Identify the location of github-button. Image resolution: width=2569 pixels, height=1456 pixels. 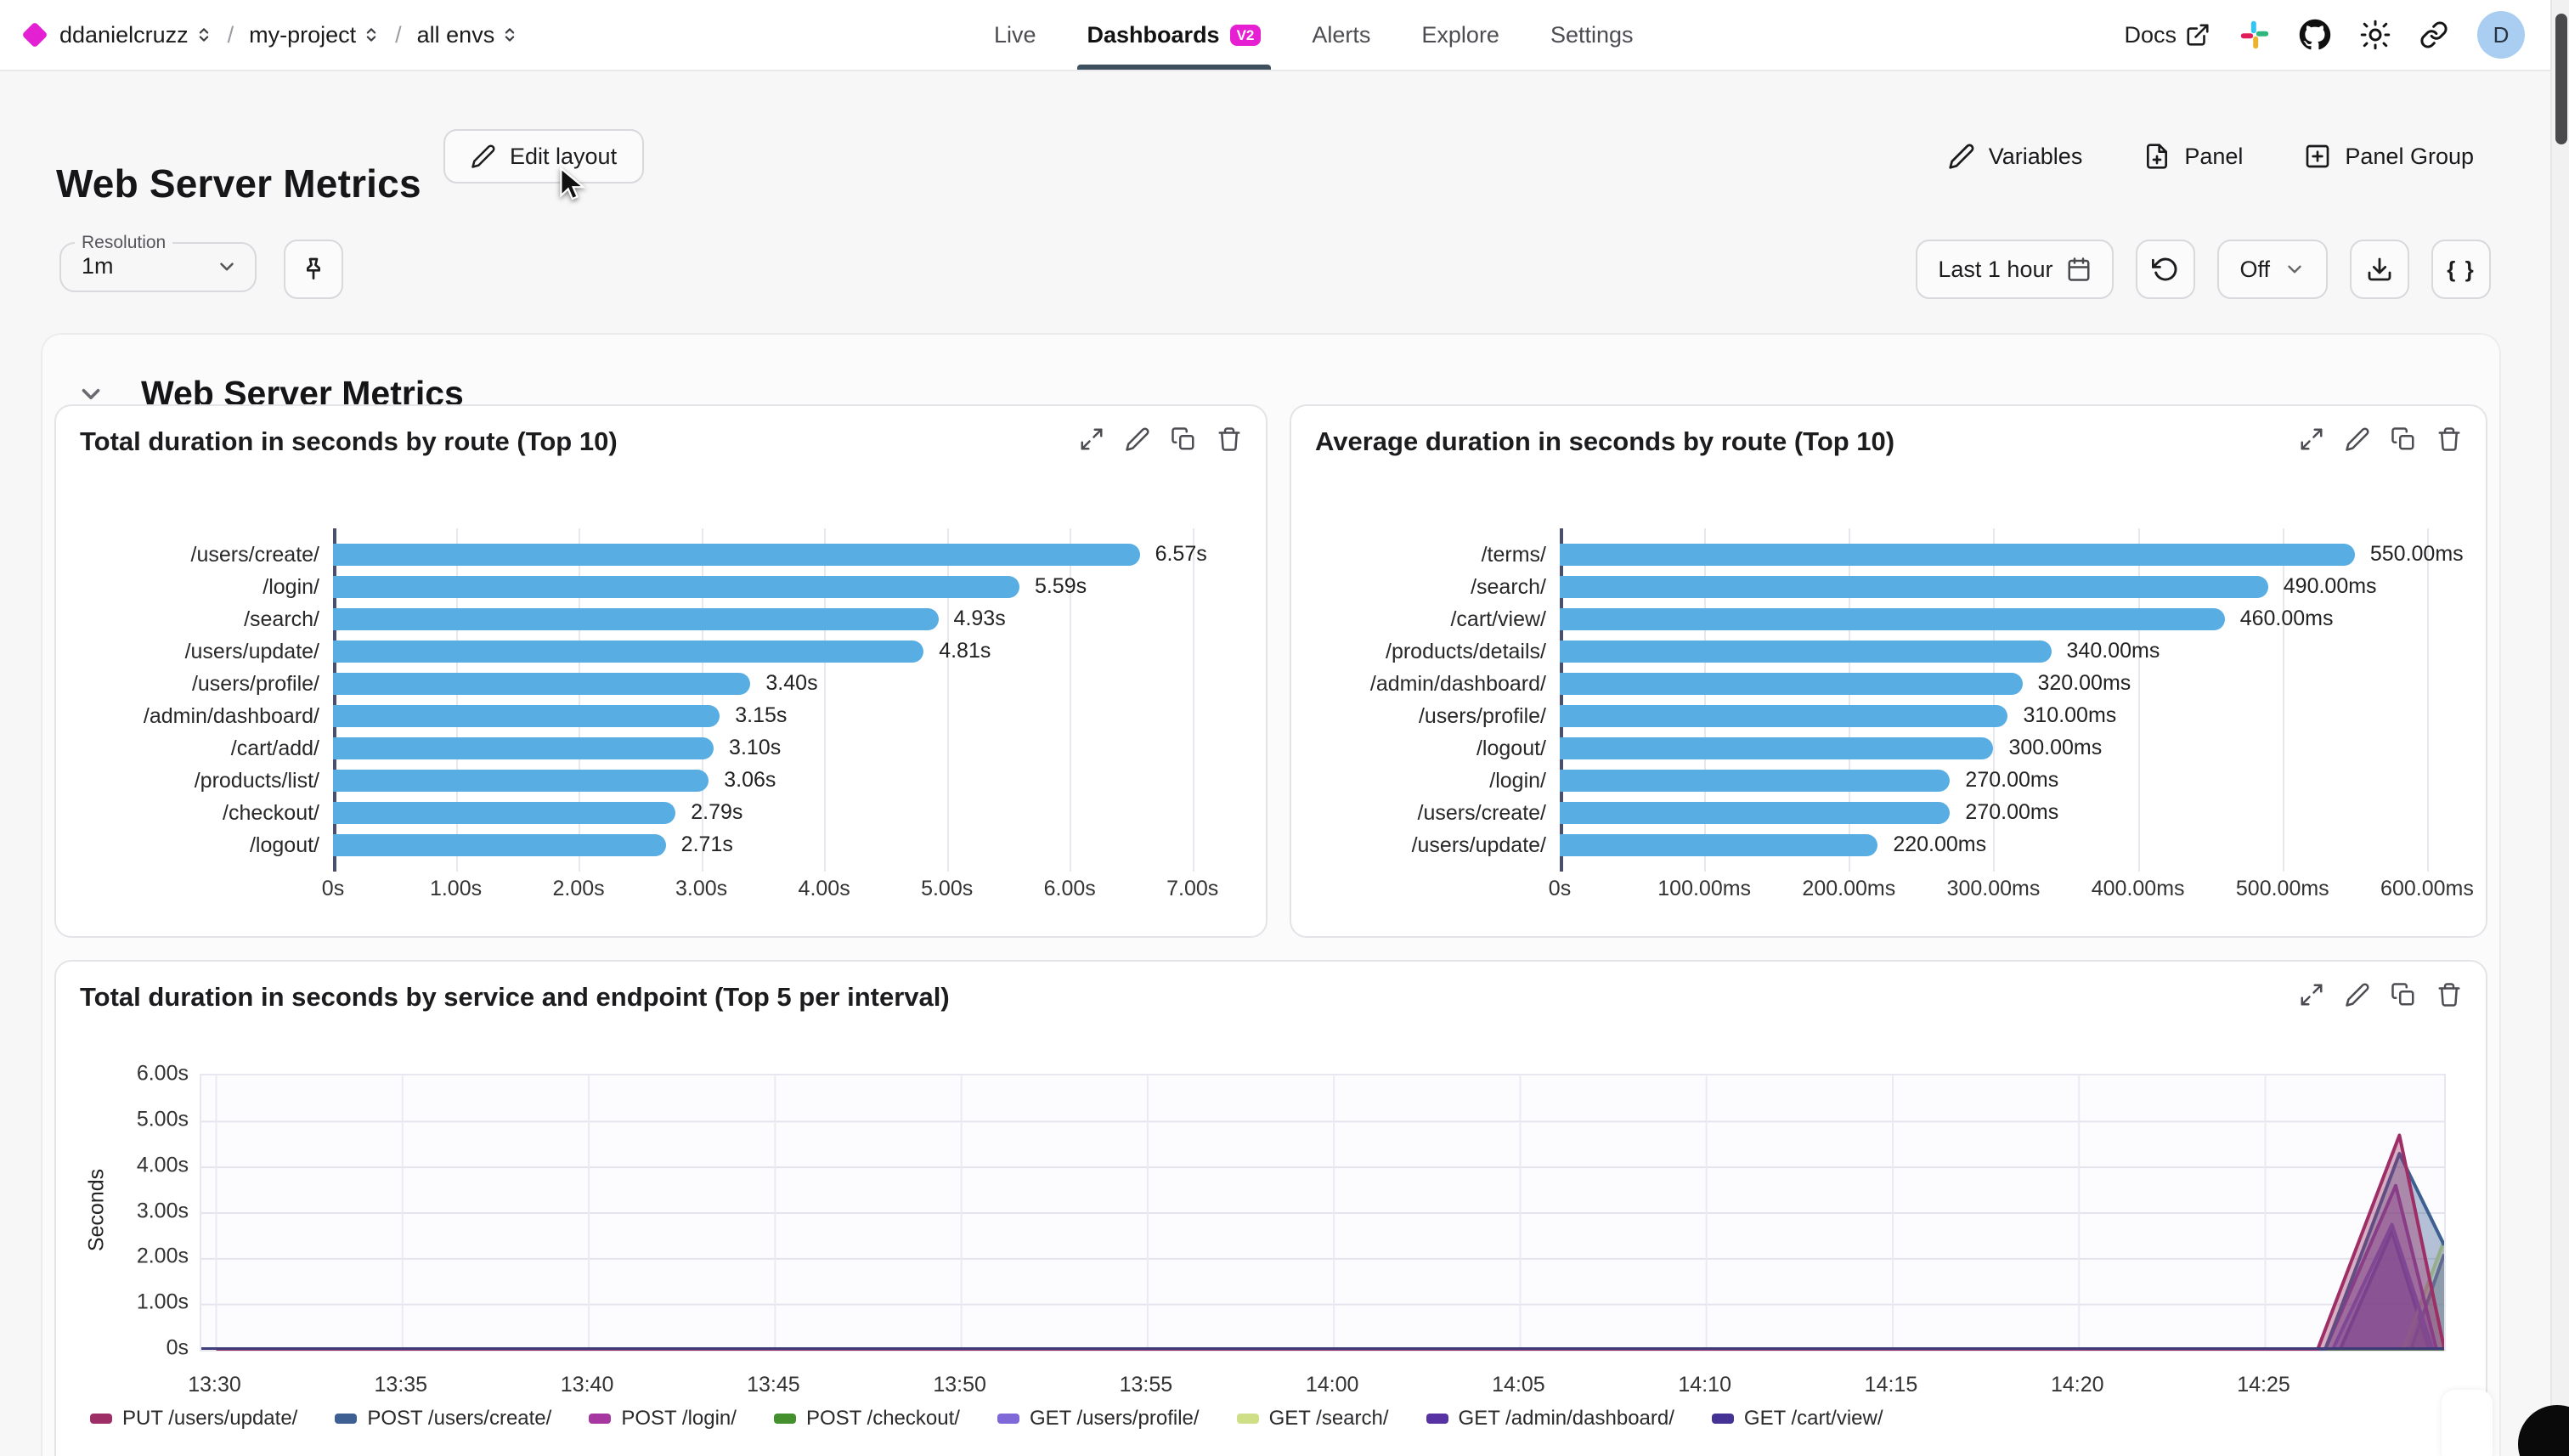
(2315, 35).